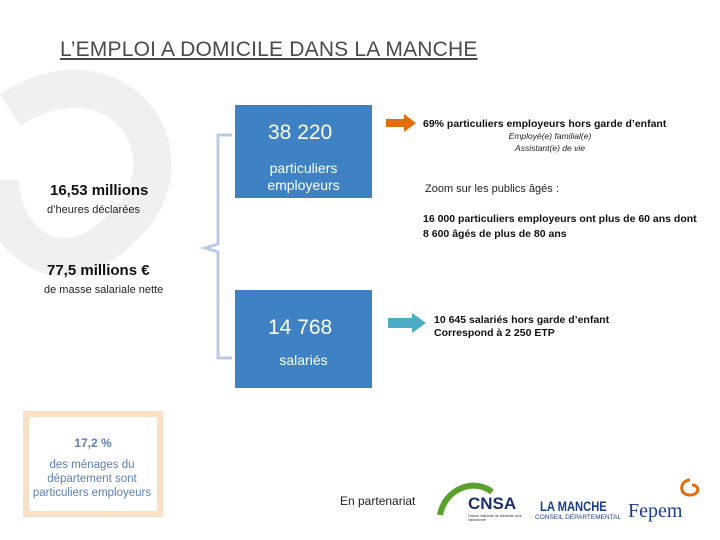  Describe the element at coordinates (492, 189) in the screenshot. I see `zoom-title: Zoom sur les publics âgés :` at that location.